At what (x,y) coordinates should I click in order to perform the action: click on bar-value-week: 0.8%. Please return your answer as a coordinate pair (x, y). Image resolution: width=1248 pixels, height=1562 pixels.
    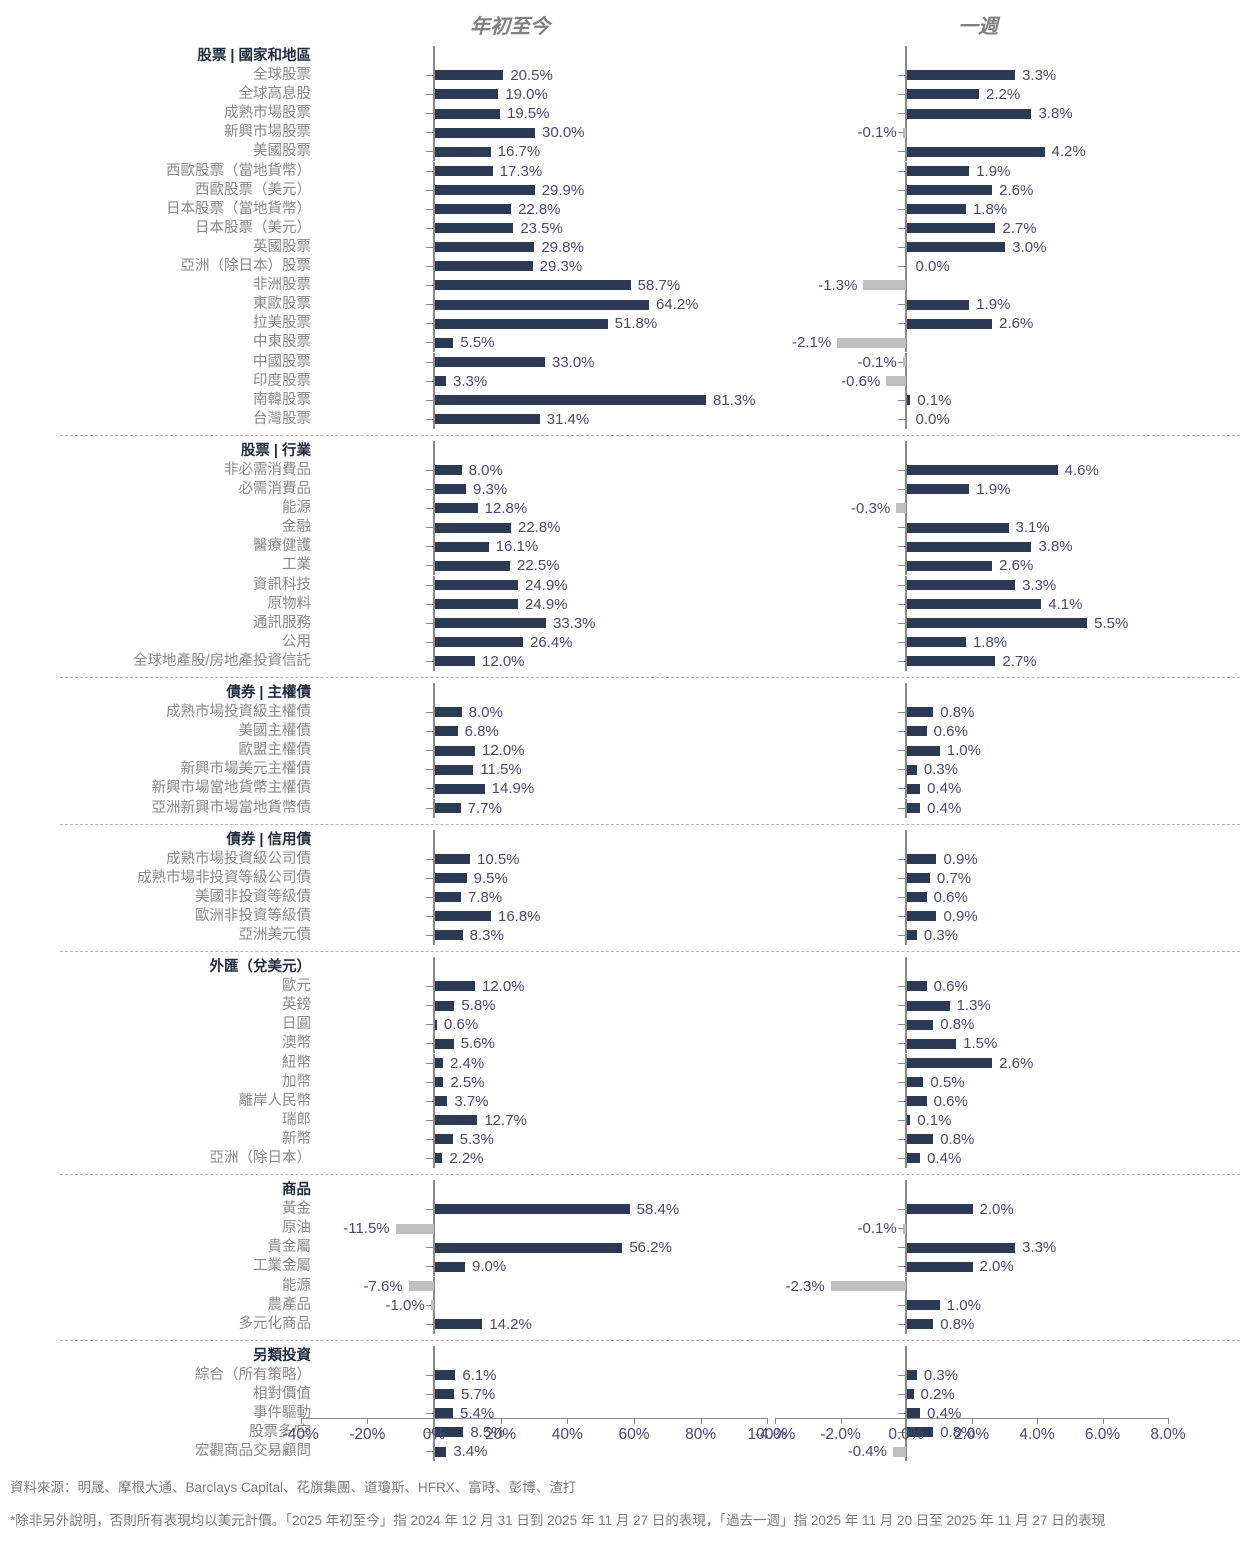
    Looking at the image, I should click on (957, 1433).